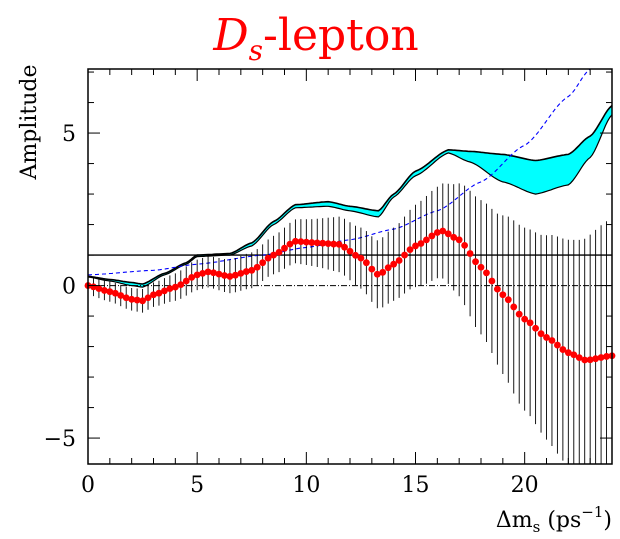 This screenshot has height=539, width=620. Describe the element at coordinates (197, 485) in the screenshot. I see `x-tick-label: 5` at that location.